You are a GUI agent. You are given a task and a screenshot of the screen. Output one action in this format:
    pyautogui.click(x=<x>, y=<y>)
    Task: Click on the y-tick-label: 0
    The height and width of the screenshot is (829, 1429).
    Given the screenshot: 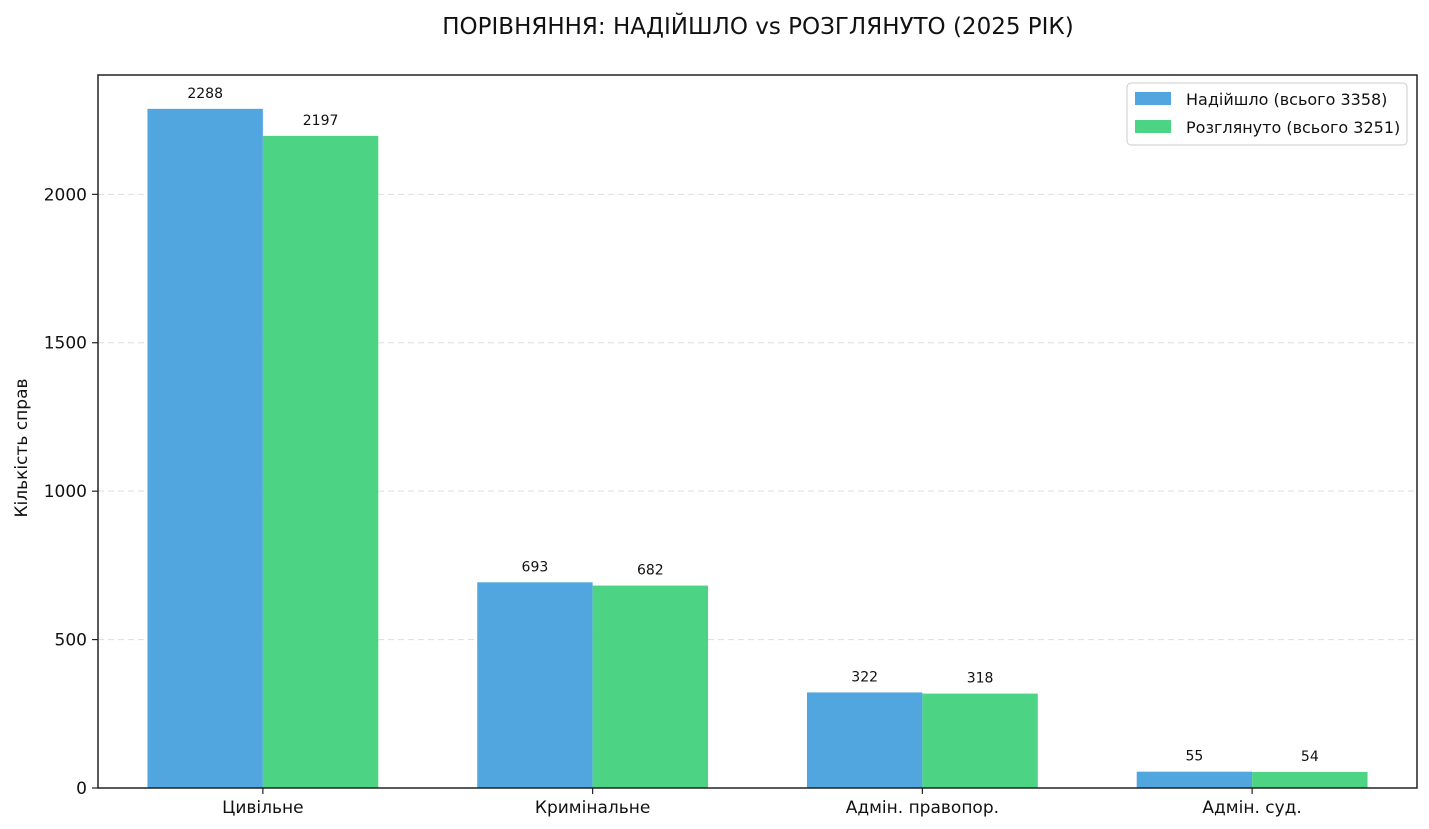 What is the action you would take?
    pyautogui.click(x=81, y=789)
    